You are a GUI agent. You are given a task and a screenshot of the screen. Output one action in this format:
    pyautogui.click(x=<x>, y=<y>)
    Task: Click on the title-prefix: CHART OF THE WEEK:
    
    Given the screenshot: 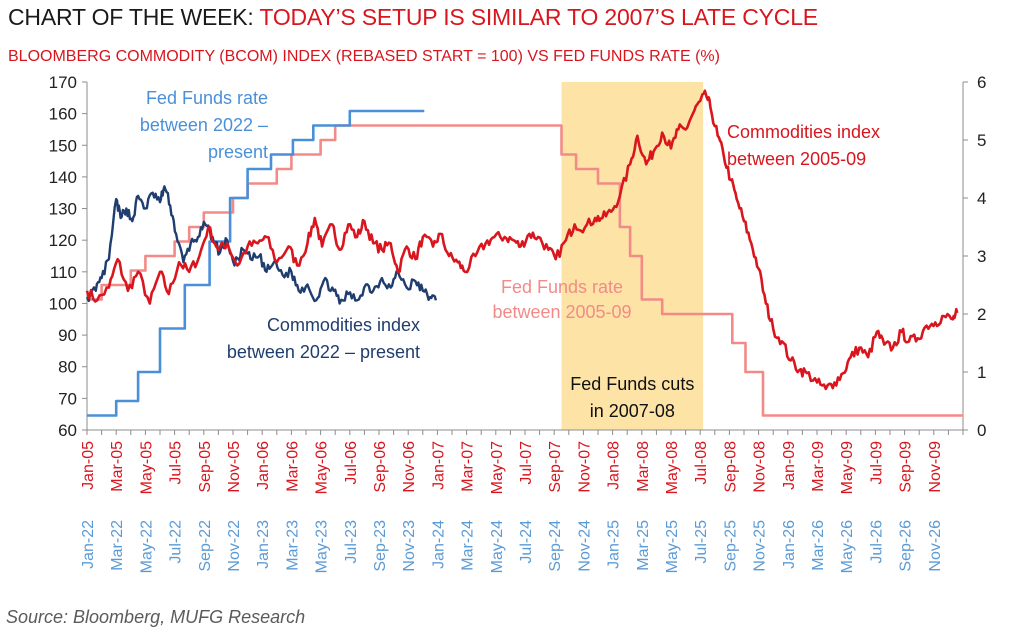 What is the action you would take?
    pyautogui.click(x=134, y=17)
    